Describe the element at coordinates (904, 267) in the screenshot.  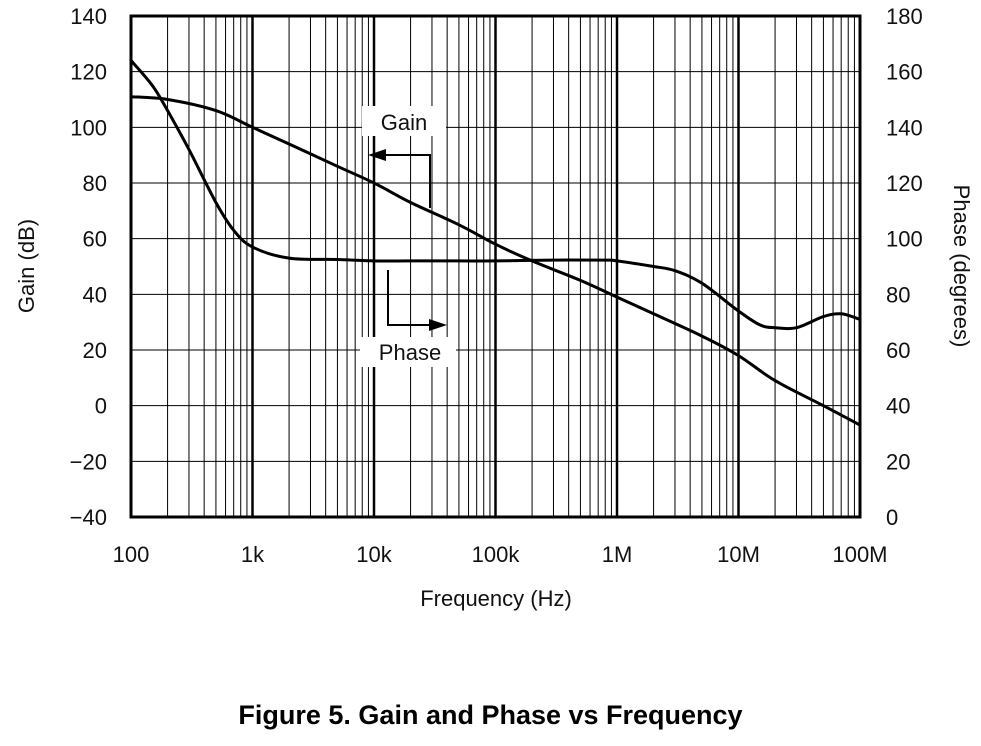
I see `y-right-tick-labels: 0 20 40 60 80 100 120 140 160 180` at that location.